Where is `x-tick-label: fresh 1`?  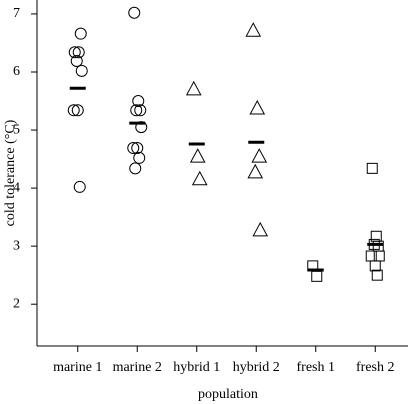 x-tick-label: fresh 1 is located at coordinates (316, 367).